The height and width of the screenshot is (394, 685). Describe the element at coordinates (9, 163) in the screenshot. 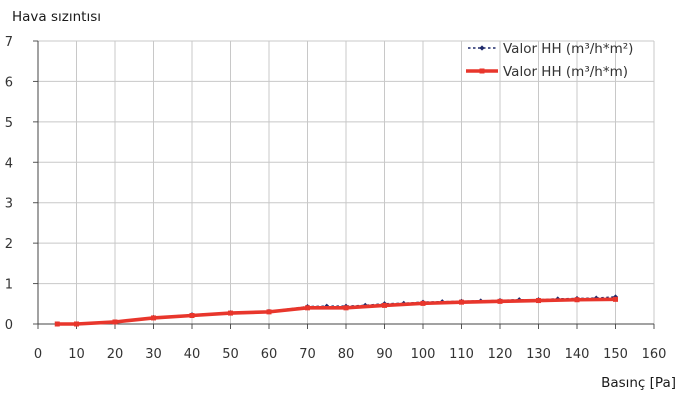

I see `y-tick-label: 4` at that location.